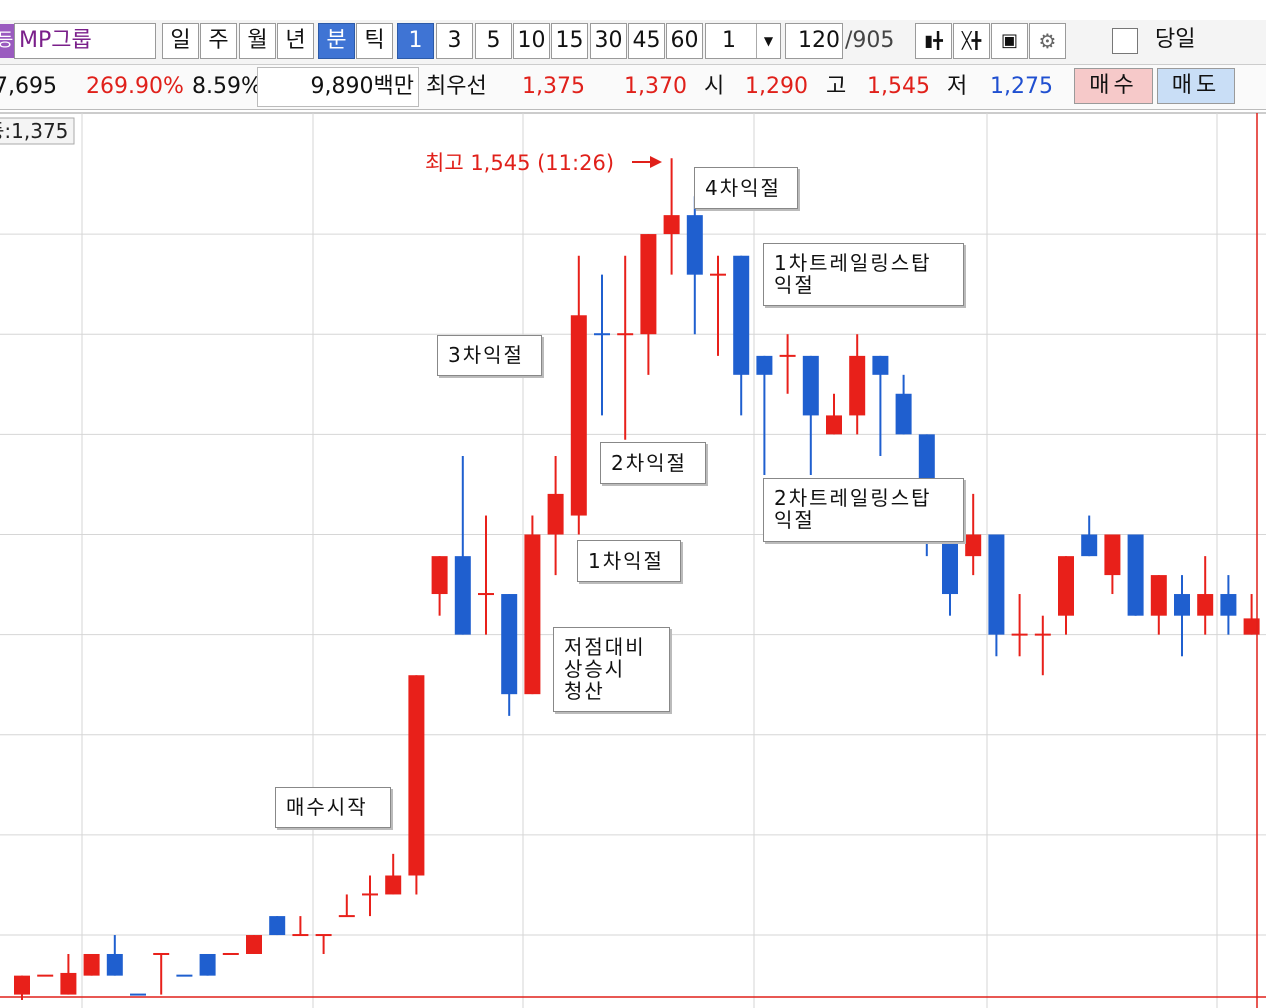 The height and width of the screenshot is (1008, 1266). I want to click on market-icon: 등, so click(7, 41).